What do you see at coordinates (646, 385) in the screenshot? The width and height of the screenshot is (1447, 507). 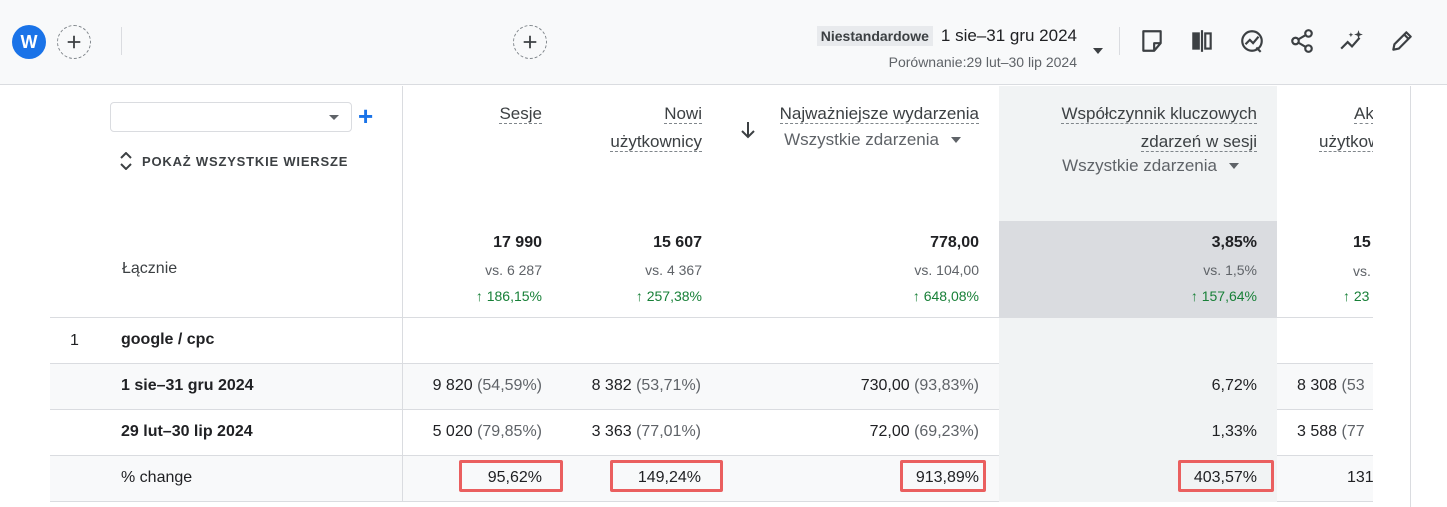 I see `table-cell: 8 382 (53,71%)` at bounding box center [646, 385].